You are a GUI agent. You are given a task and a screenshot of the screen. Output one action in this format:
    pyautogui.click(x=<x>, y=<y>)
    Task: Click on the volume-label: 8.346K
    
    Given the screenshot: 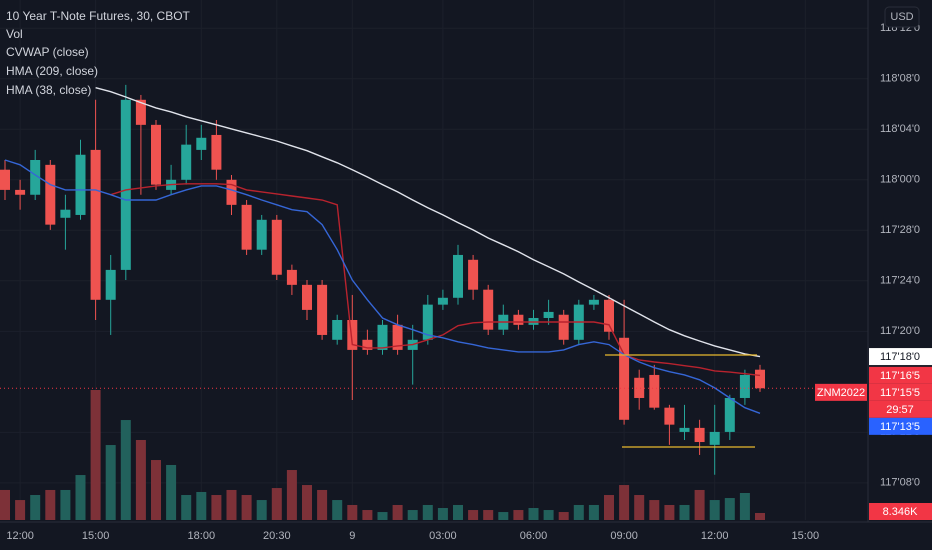 What is the action you would take?
    pyautogui.click(x=901, y=512)
    